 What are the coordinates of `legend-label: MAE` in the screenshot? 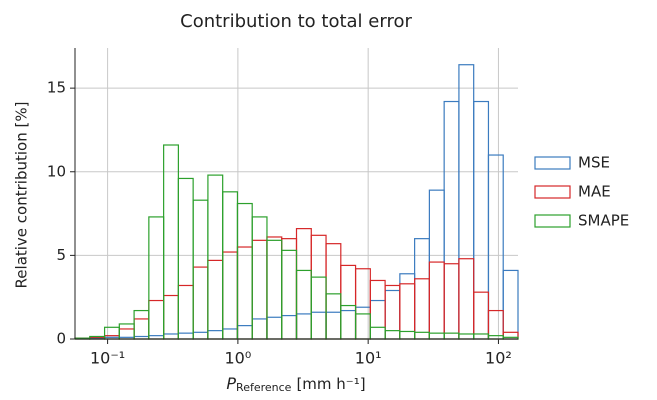 It's located at (594, 192).